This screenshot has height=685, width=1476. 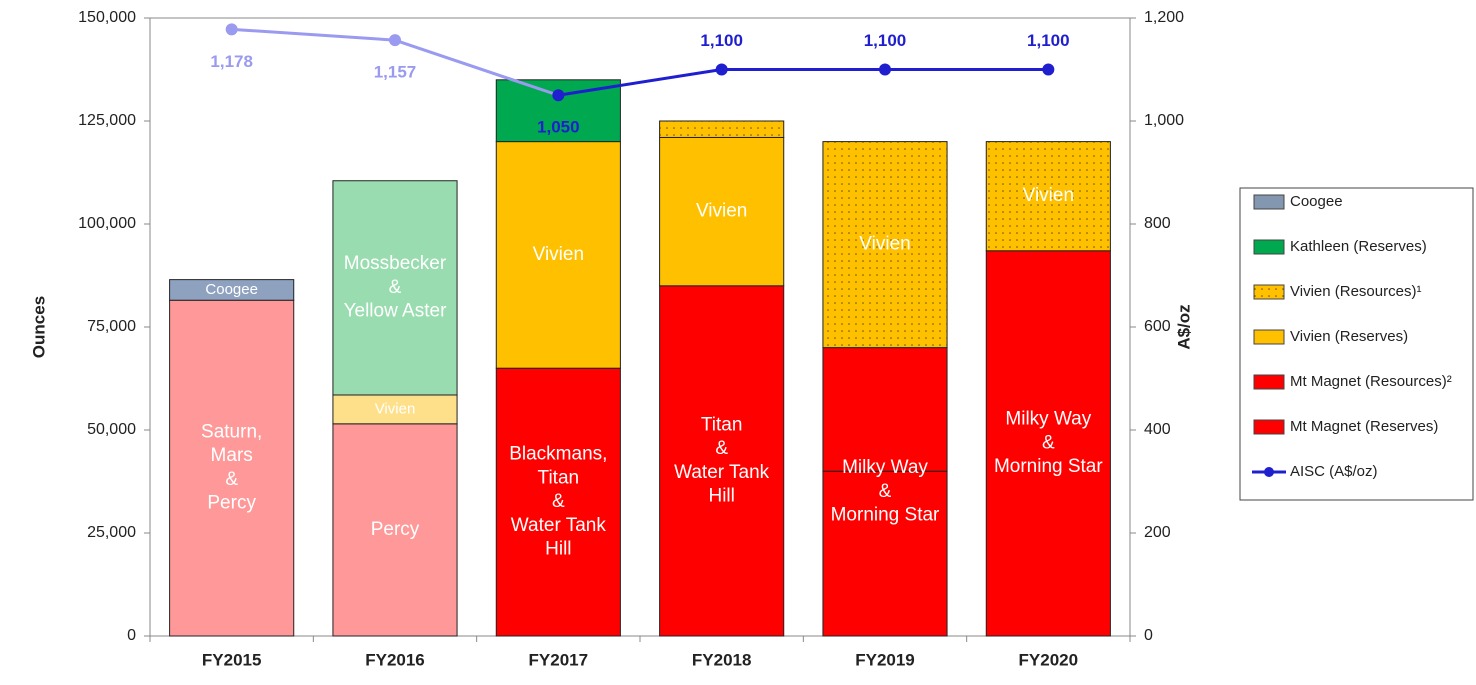 I want to click on legend-label: Mt Magnet (Reserves), so click(x=1364, y=426).